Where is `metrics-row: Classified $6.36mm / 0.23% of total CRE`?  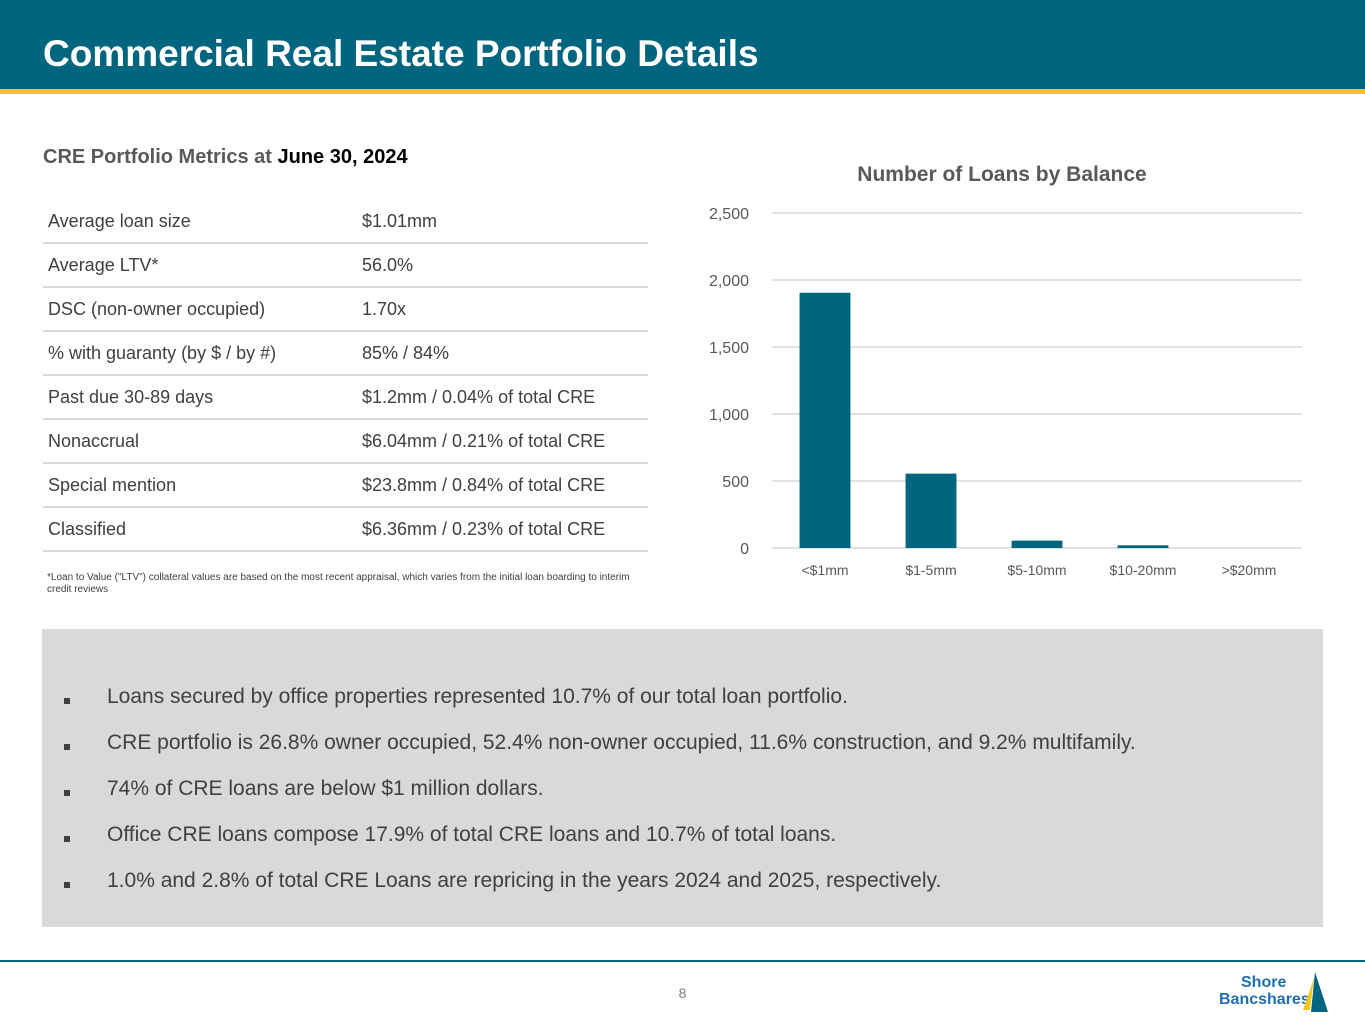
metrics-row: Classified $6.36mm / 0.23% of total CRE is located at coordinates (345, 529).